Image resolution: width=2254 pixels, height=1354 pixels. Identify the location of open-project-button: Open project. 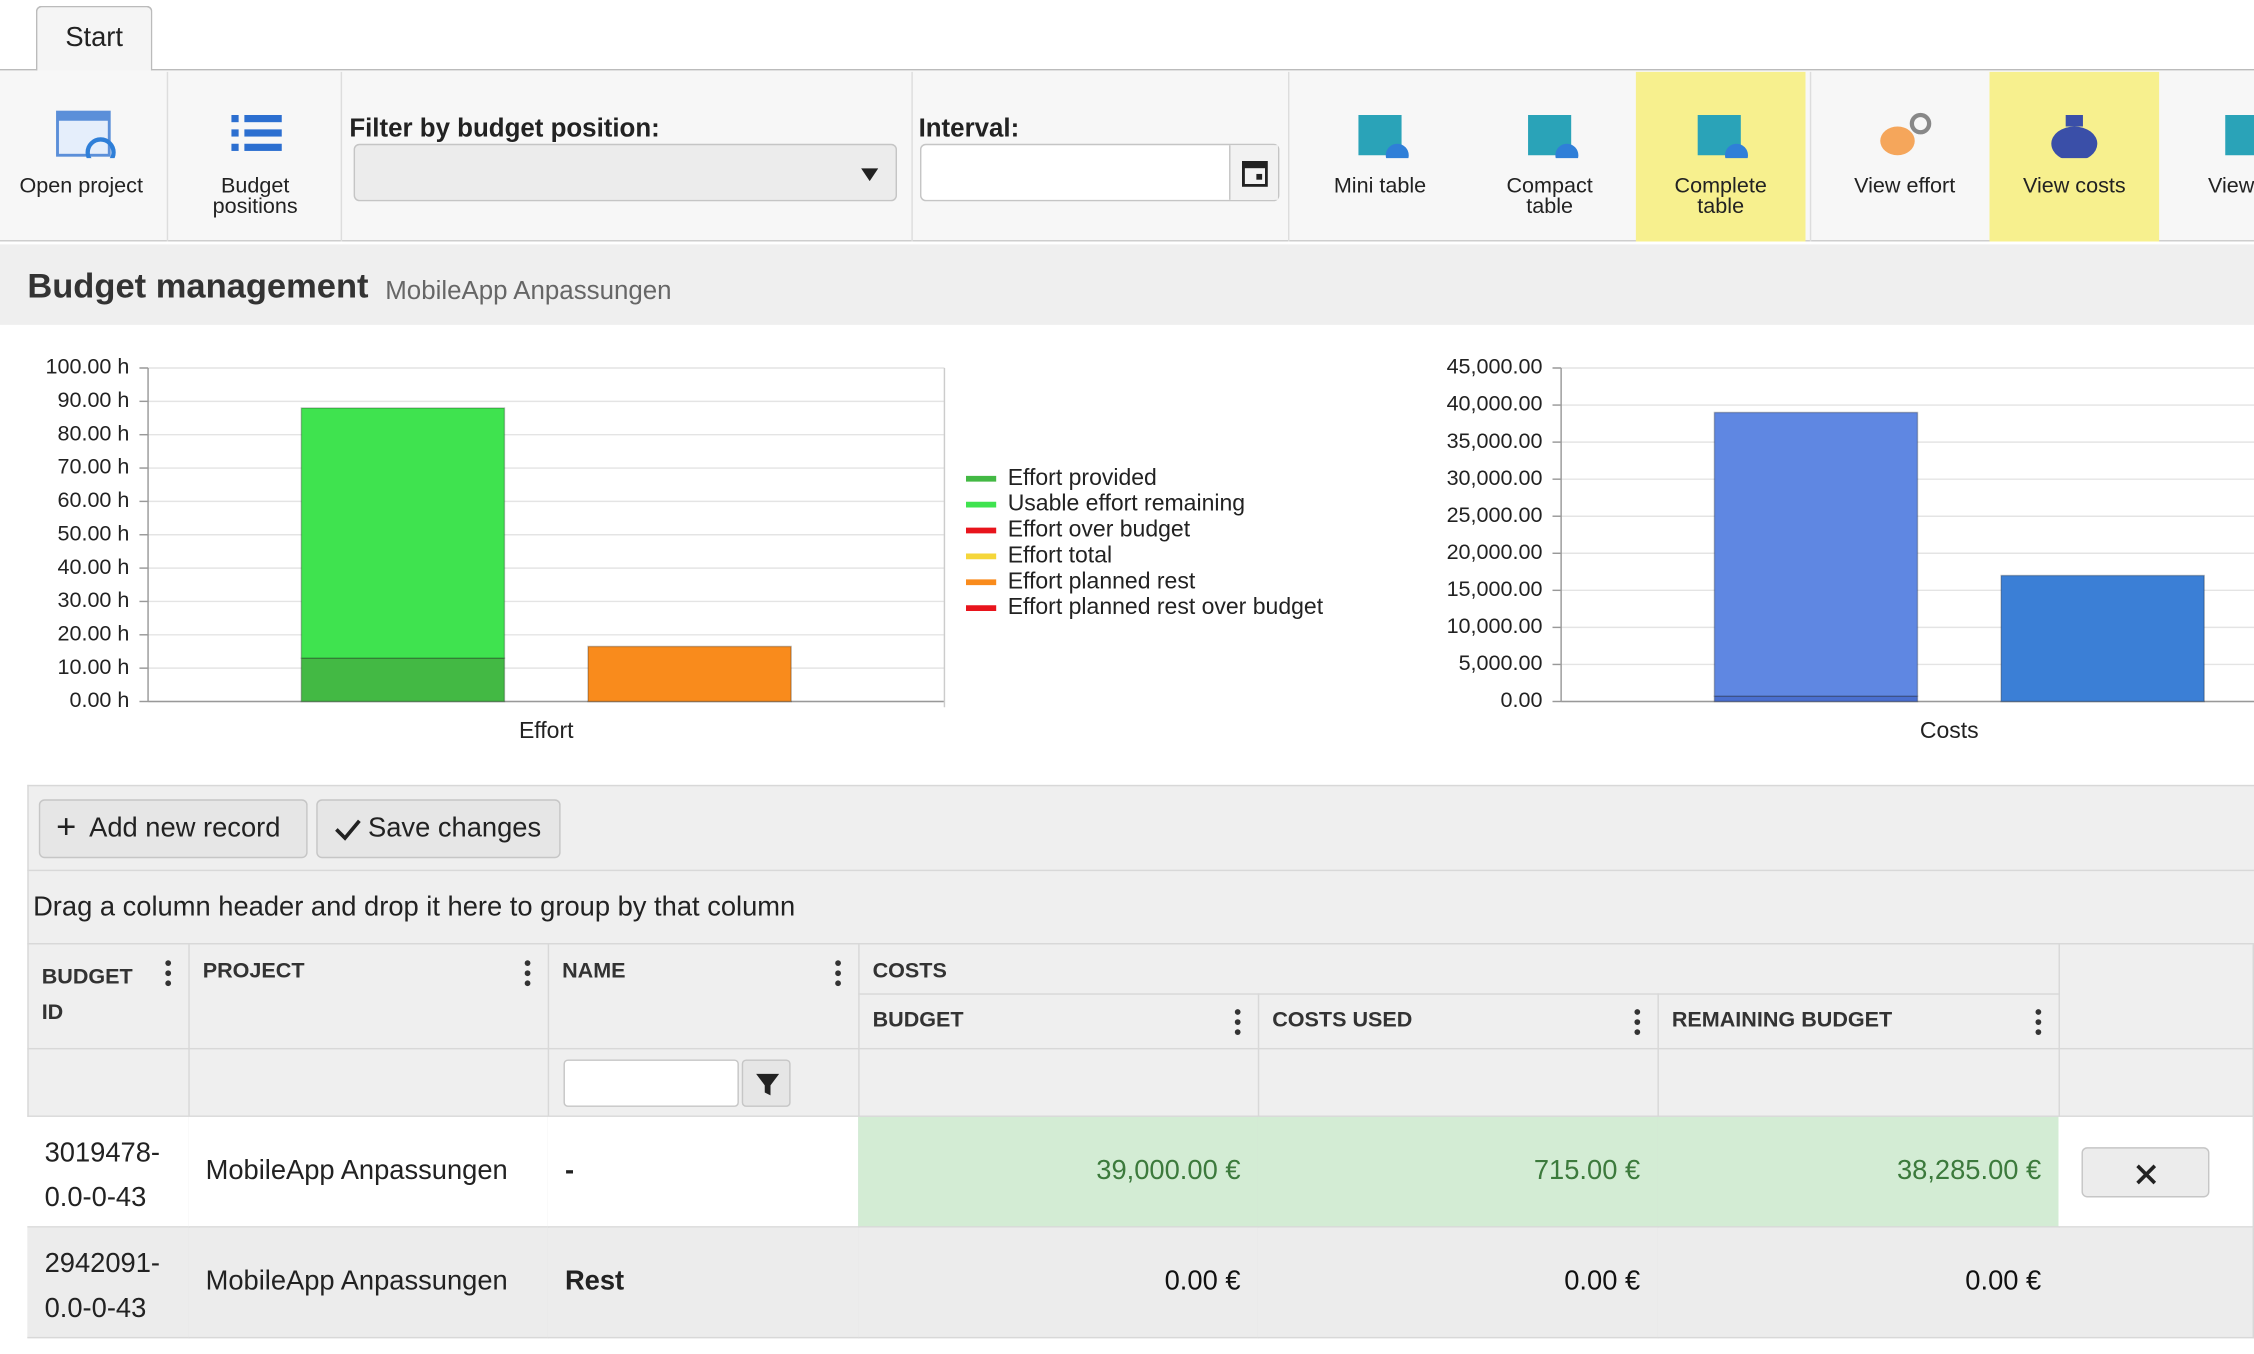
(81, 186).